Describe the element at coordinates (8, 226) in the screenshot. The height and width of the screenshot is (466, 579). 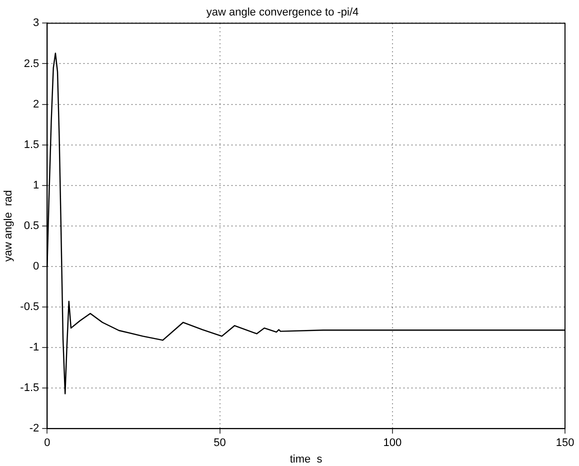
I see `y-axis-title: yaw angle rad` at that location.